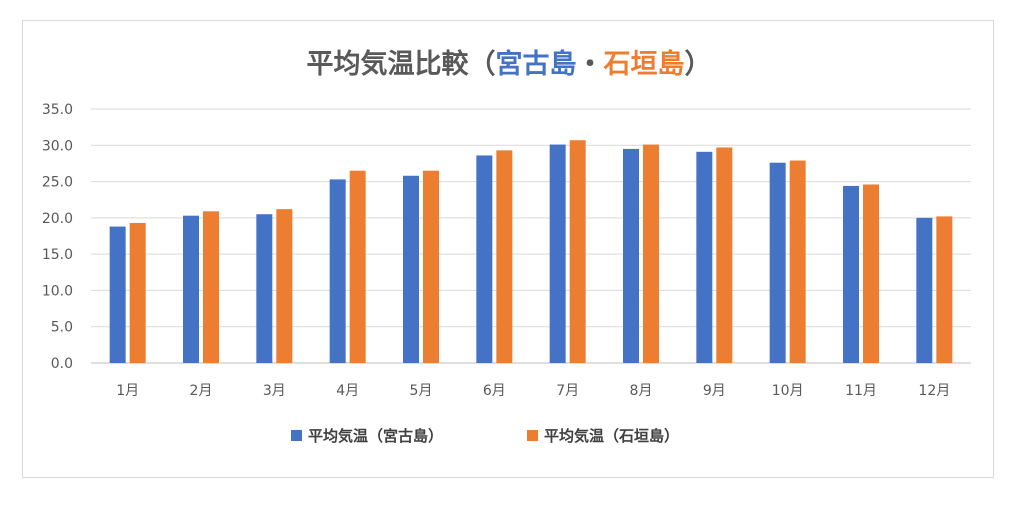 The image size is (1024, 507). I want to click on y-tick-label: 35.0, so click(57, 110).